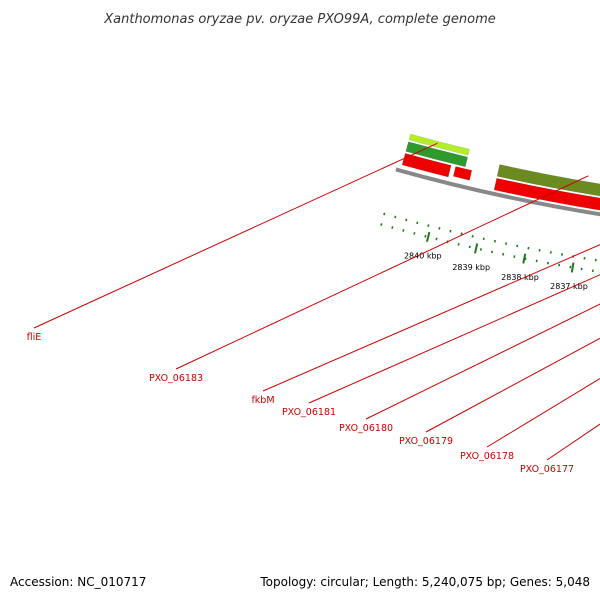 The width and height of the screenshot is (600, 600). What do you see at coordinates (176, 378) in the screenshot?
I see `gene-label: PXO_06183` at bounding box center [176, 378].